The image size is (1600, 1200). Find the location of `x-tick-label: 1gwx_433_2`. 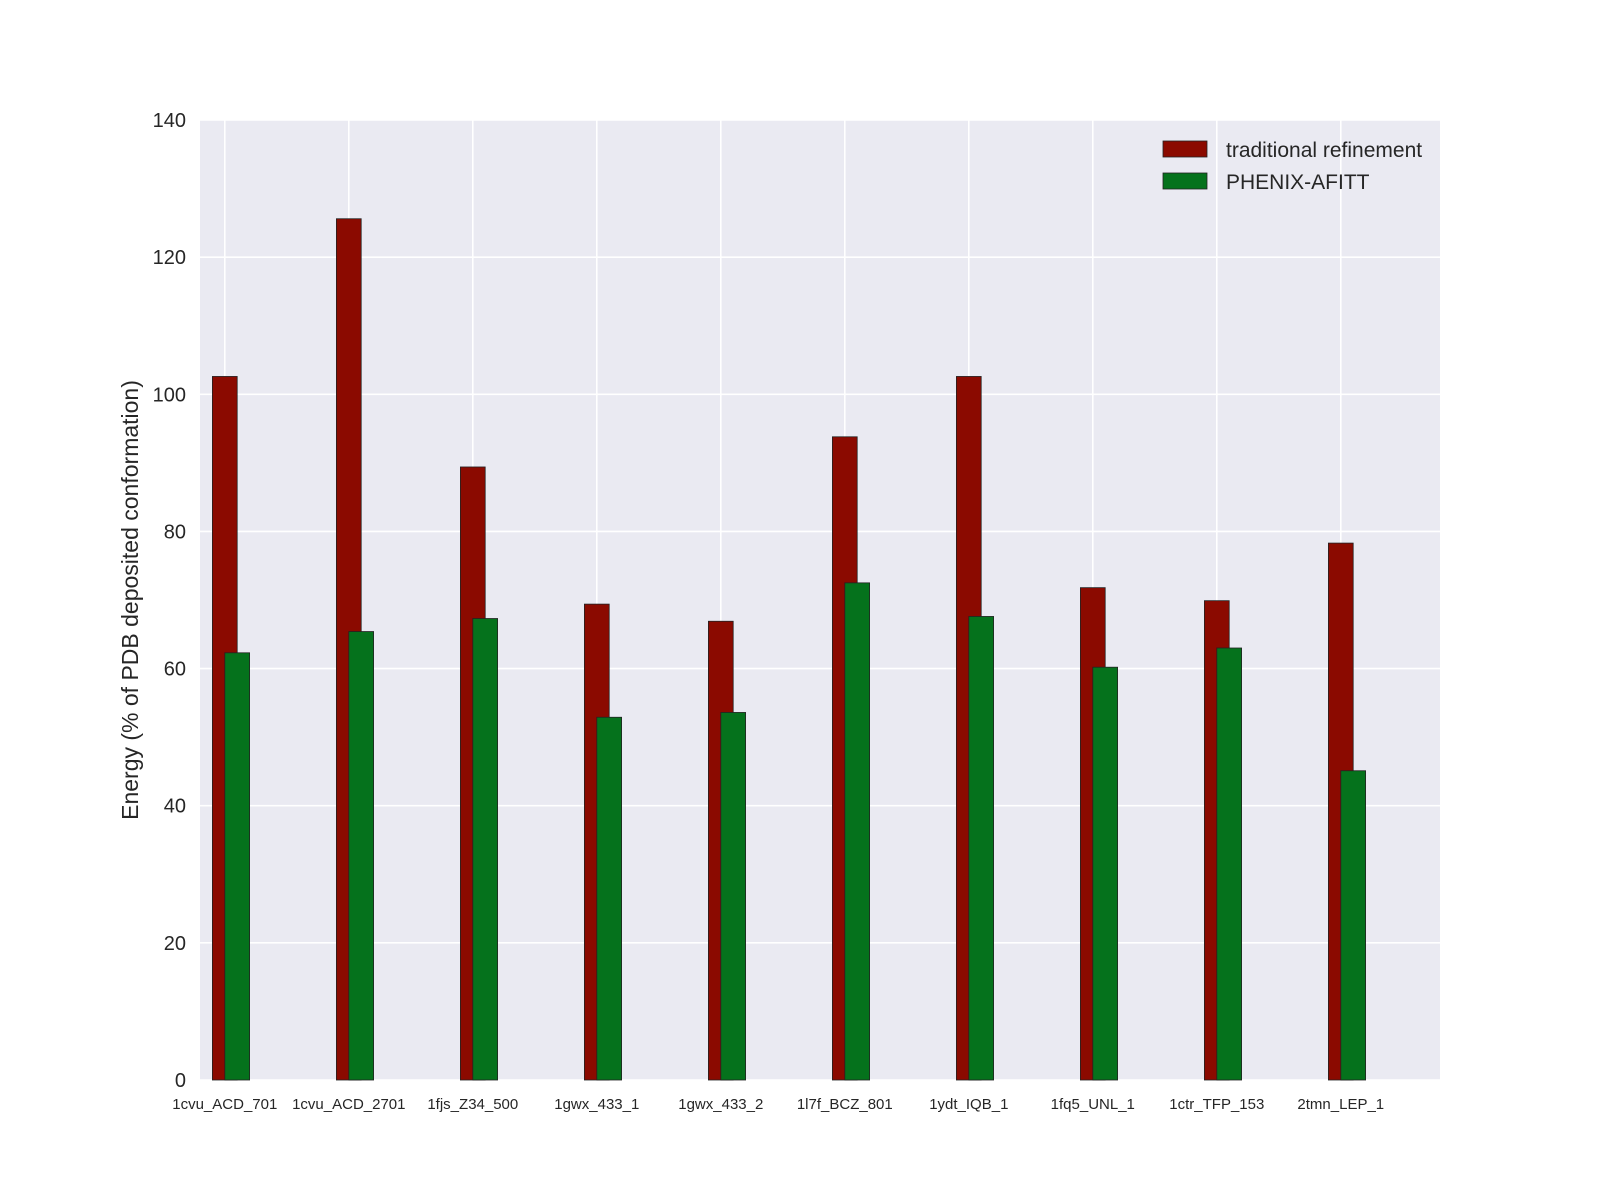

x-tick-label: 1gwx_433_2 is located at coordinates (720, 1104).